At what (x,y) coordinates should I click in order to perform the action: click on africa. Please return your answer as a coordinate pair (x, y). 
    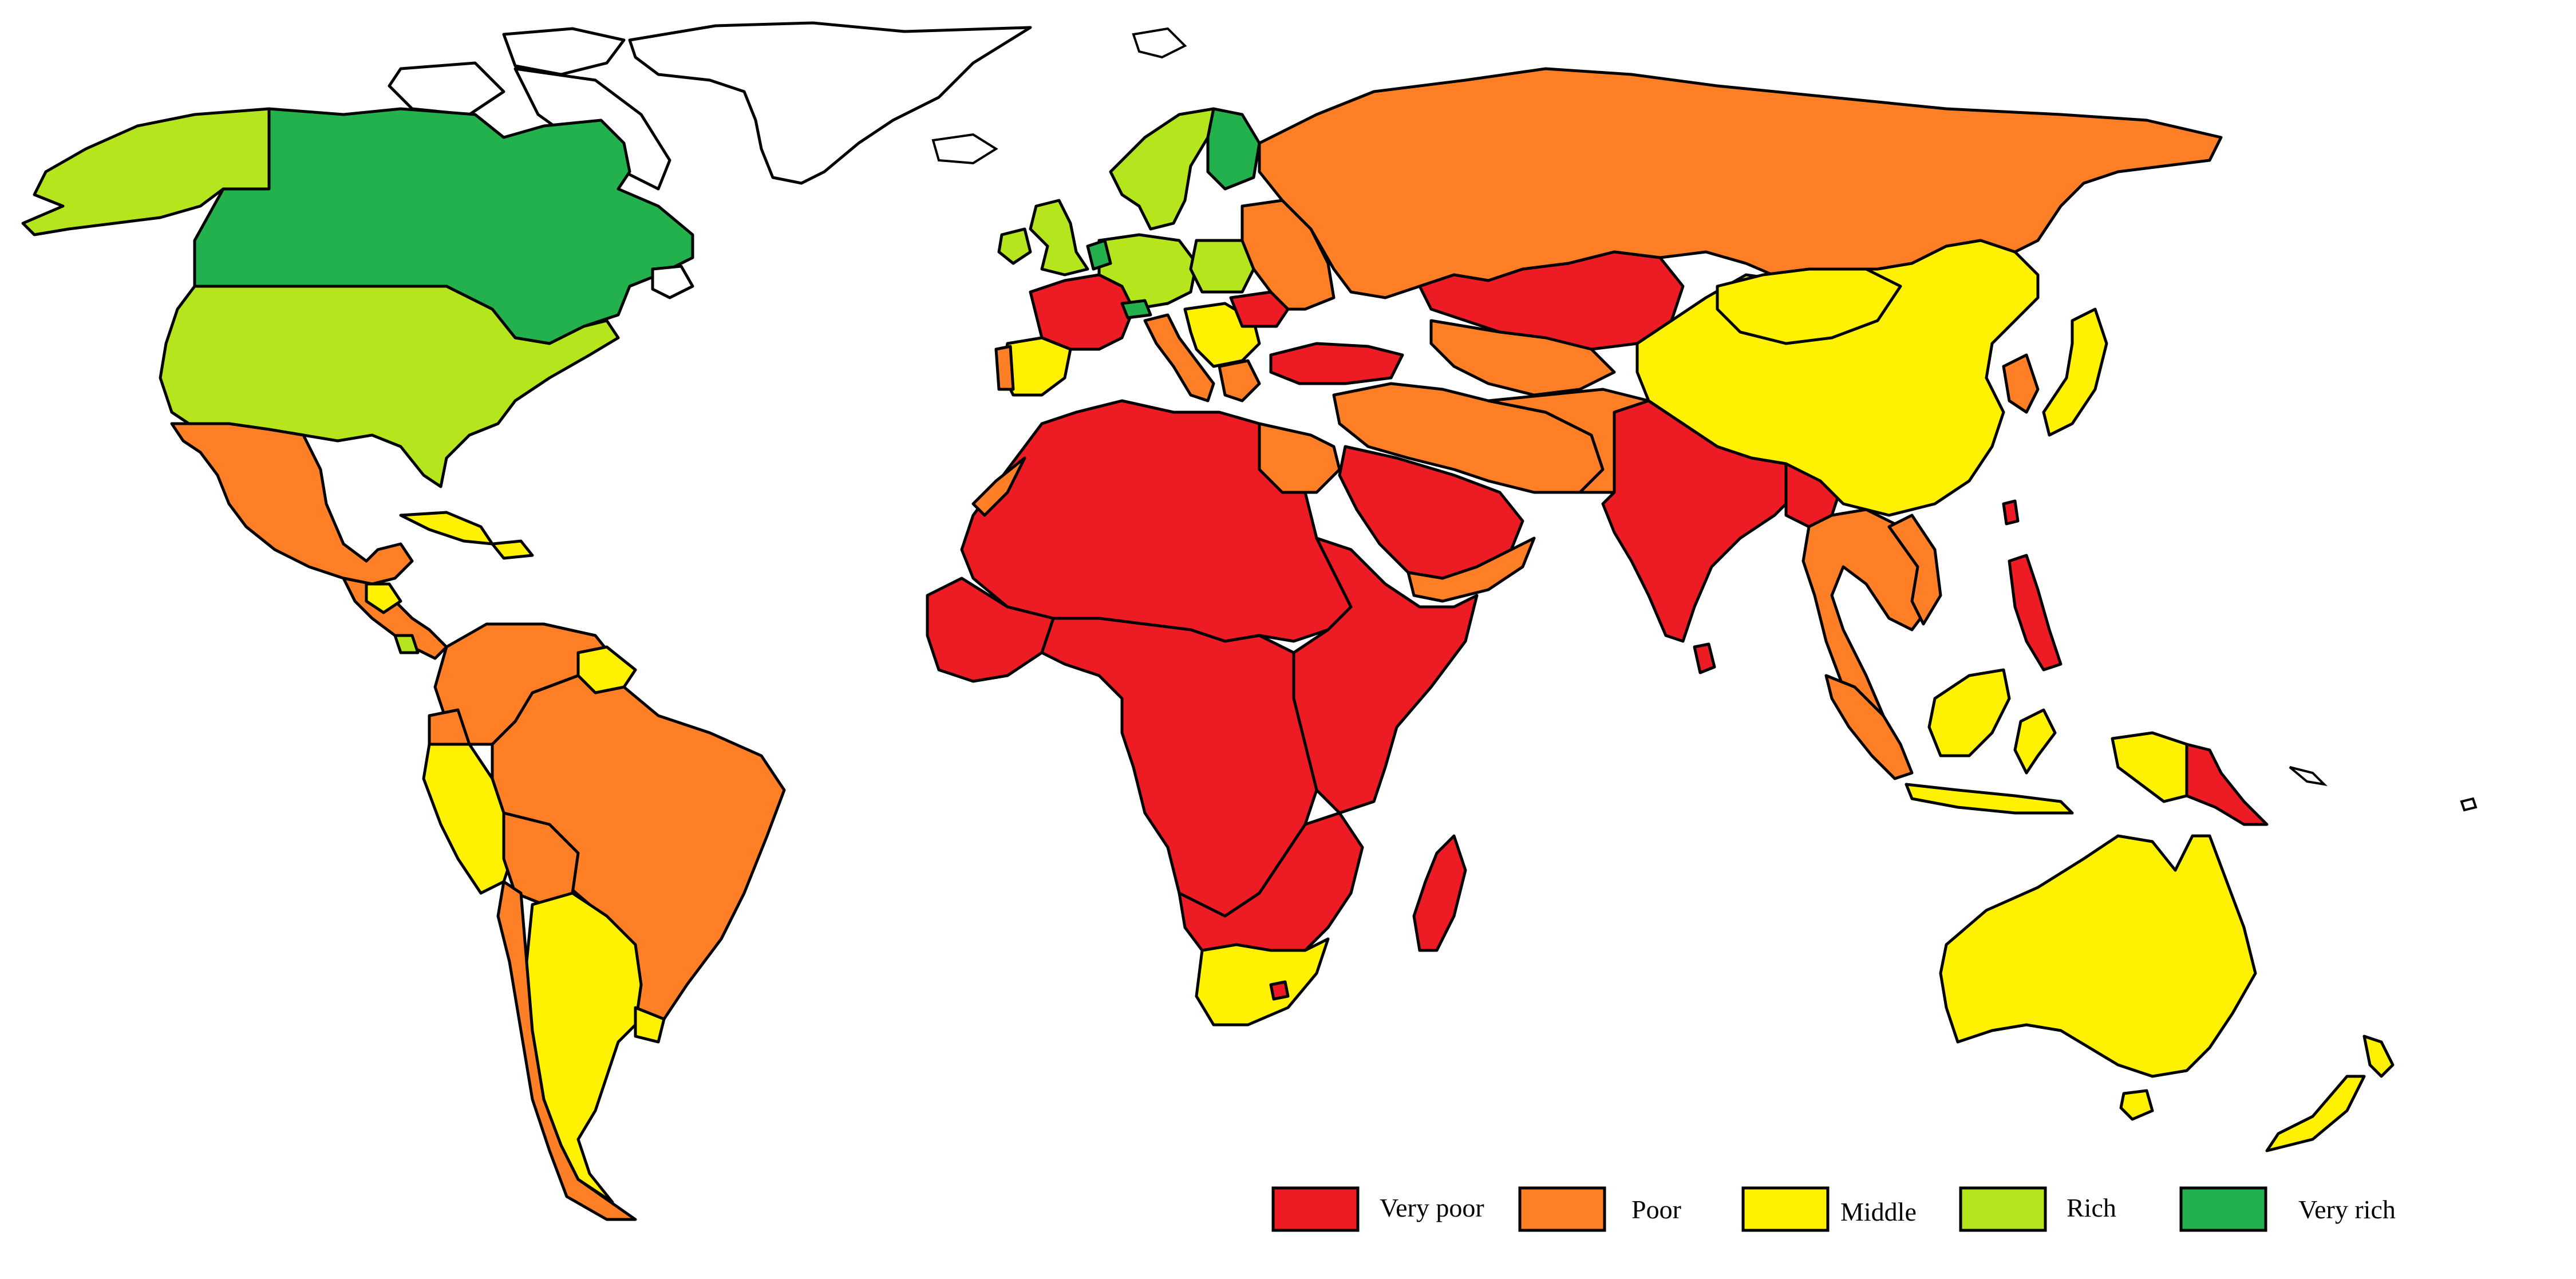
    Looking at the image, I should click on (1202, 713).